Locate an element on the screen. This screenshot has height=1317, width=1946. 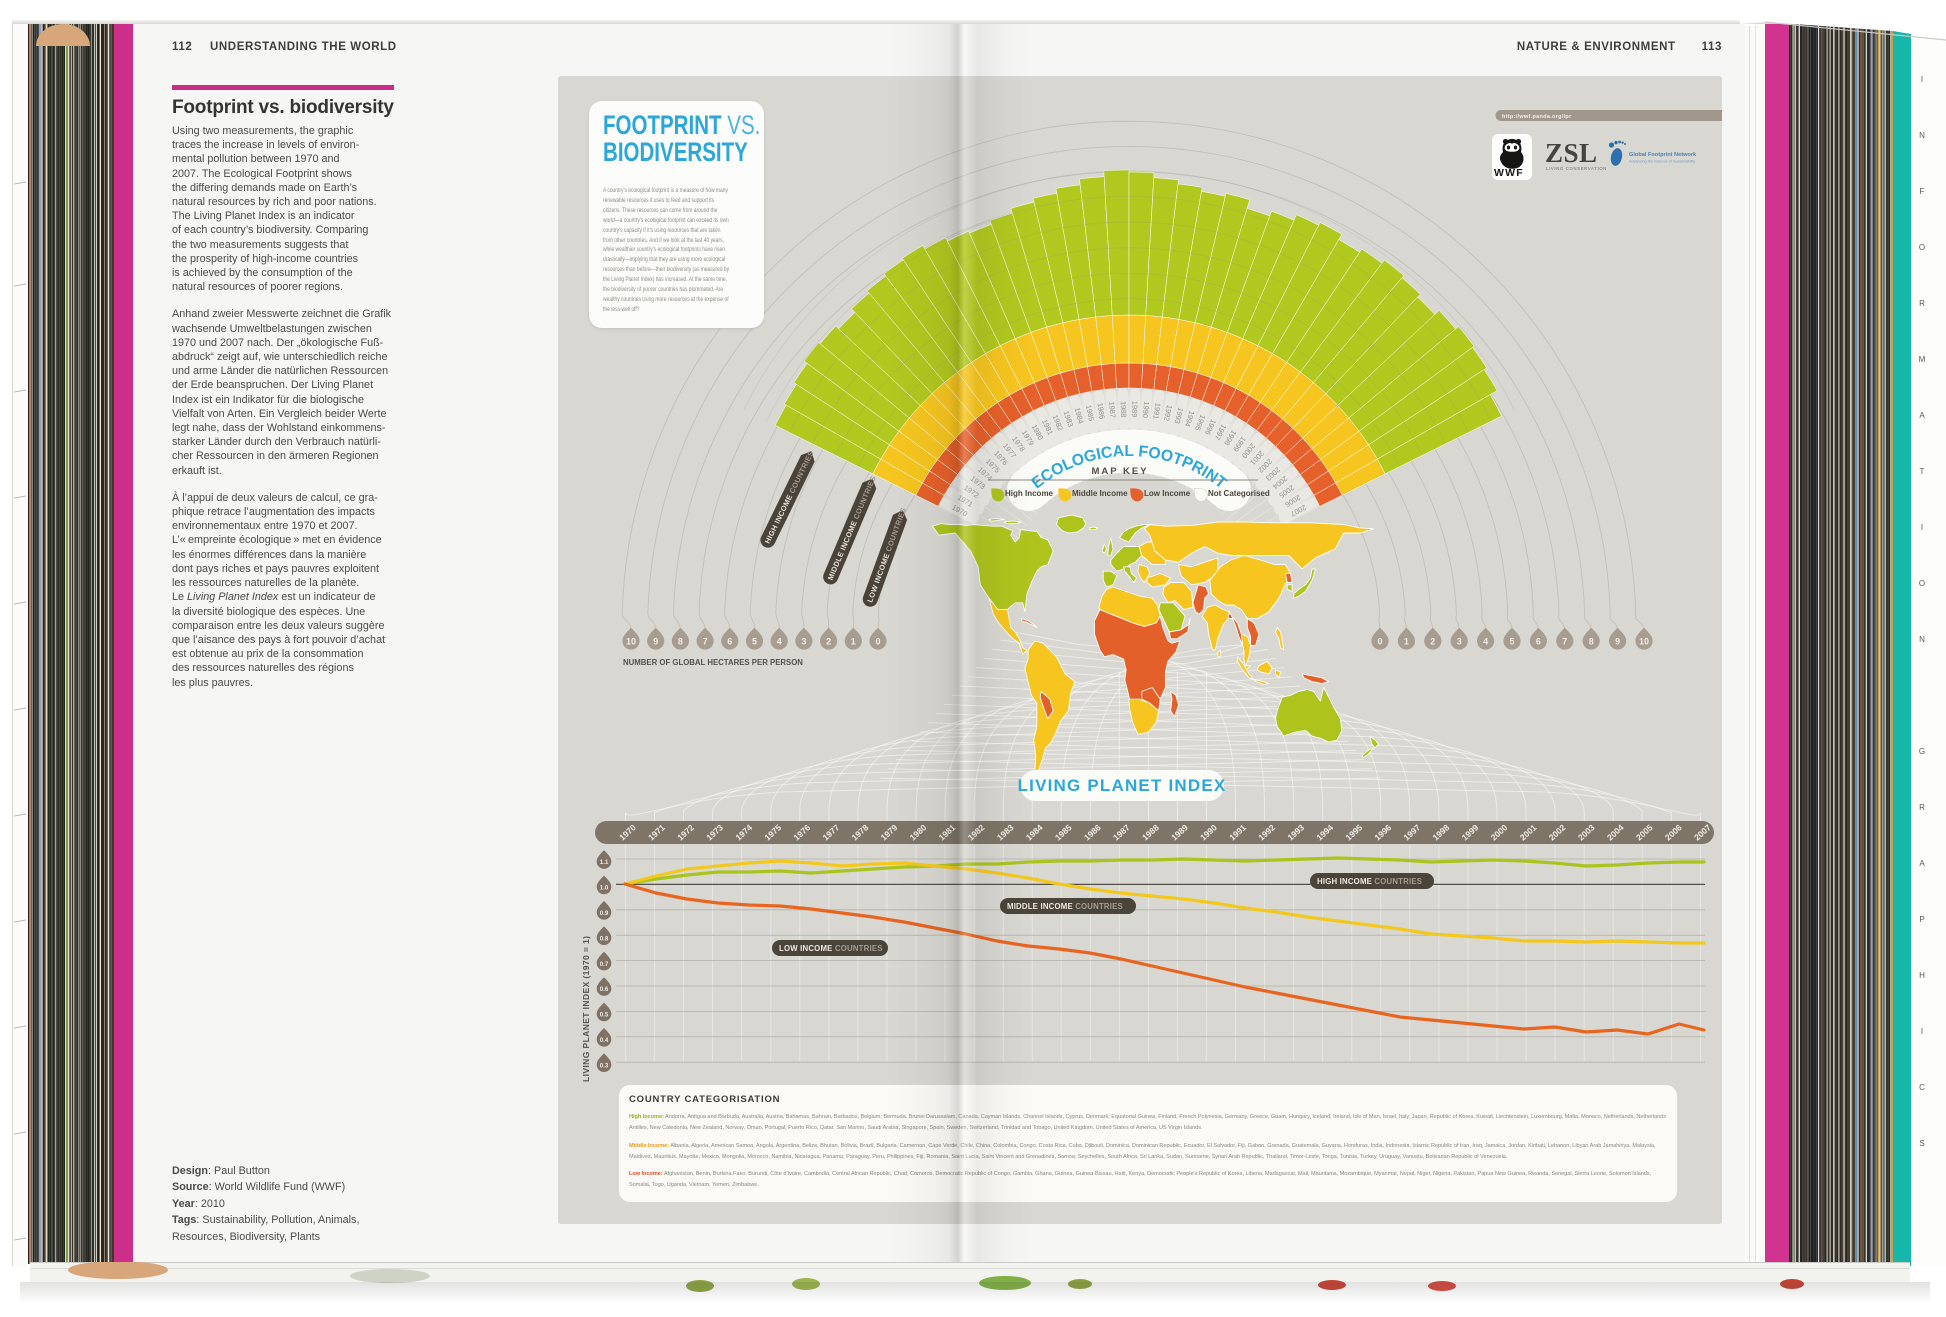
svg-text: High Income is located at coordinates (1029, 493).